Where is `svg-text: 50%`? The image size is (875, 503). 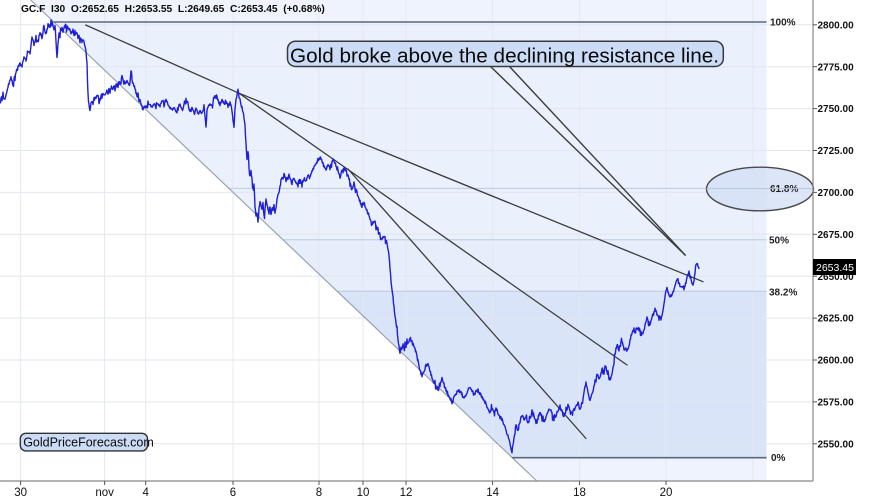
svg-text: 50% is located at coordinates (779, 241).